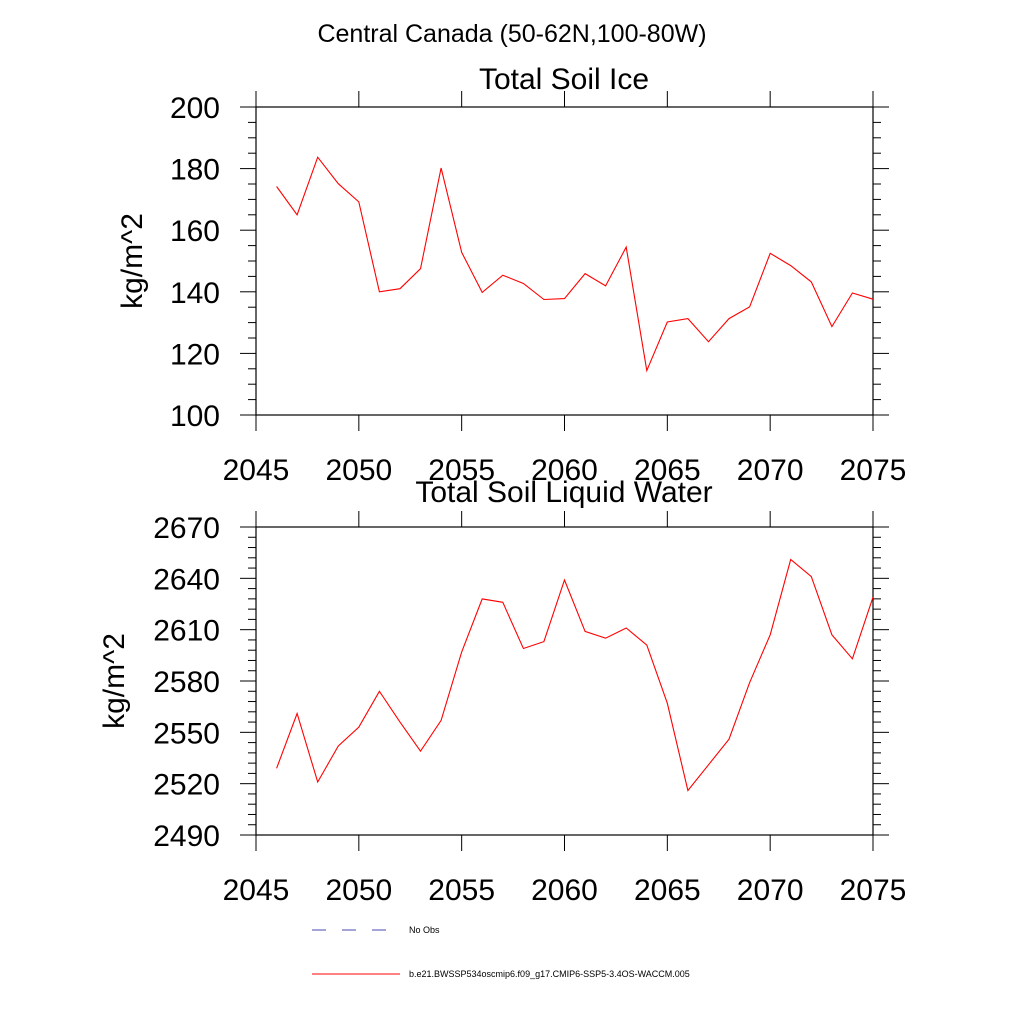 This screenshot has height=1029, width=1024. What do you see at coordinates (563, 492) in the screenshot?
I see `panel-title: Total Soil Liquid Water` at bounding box center [563, 492].